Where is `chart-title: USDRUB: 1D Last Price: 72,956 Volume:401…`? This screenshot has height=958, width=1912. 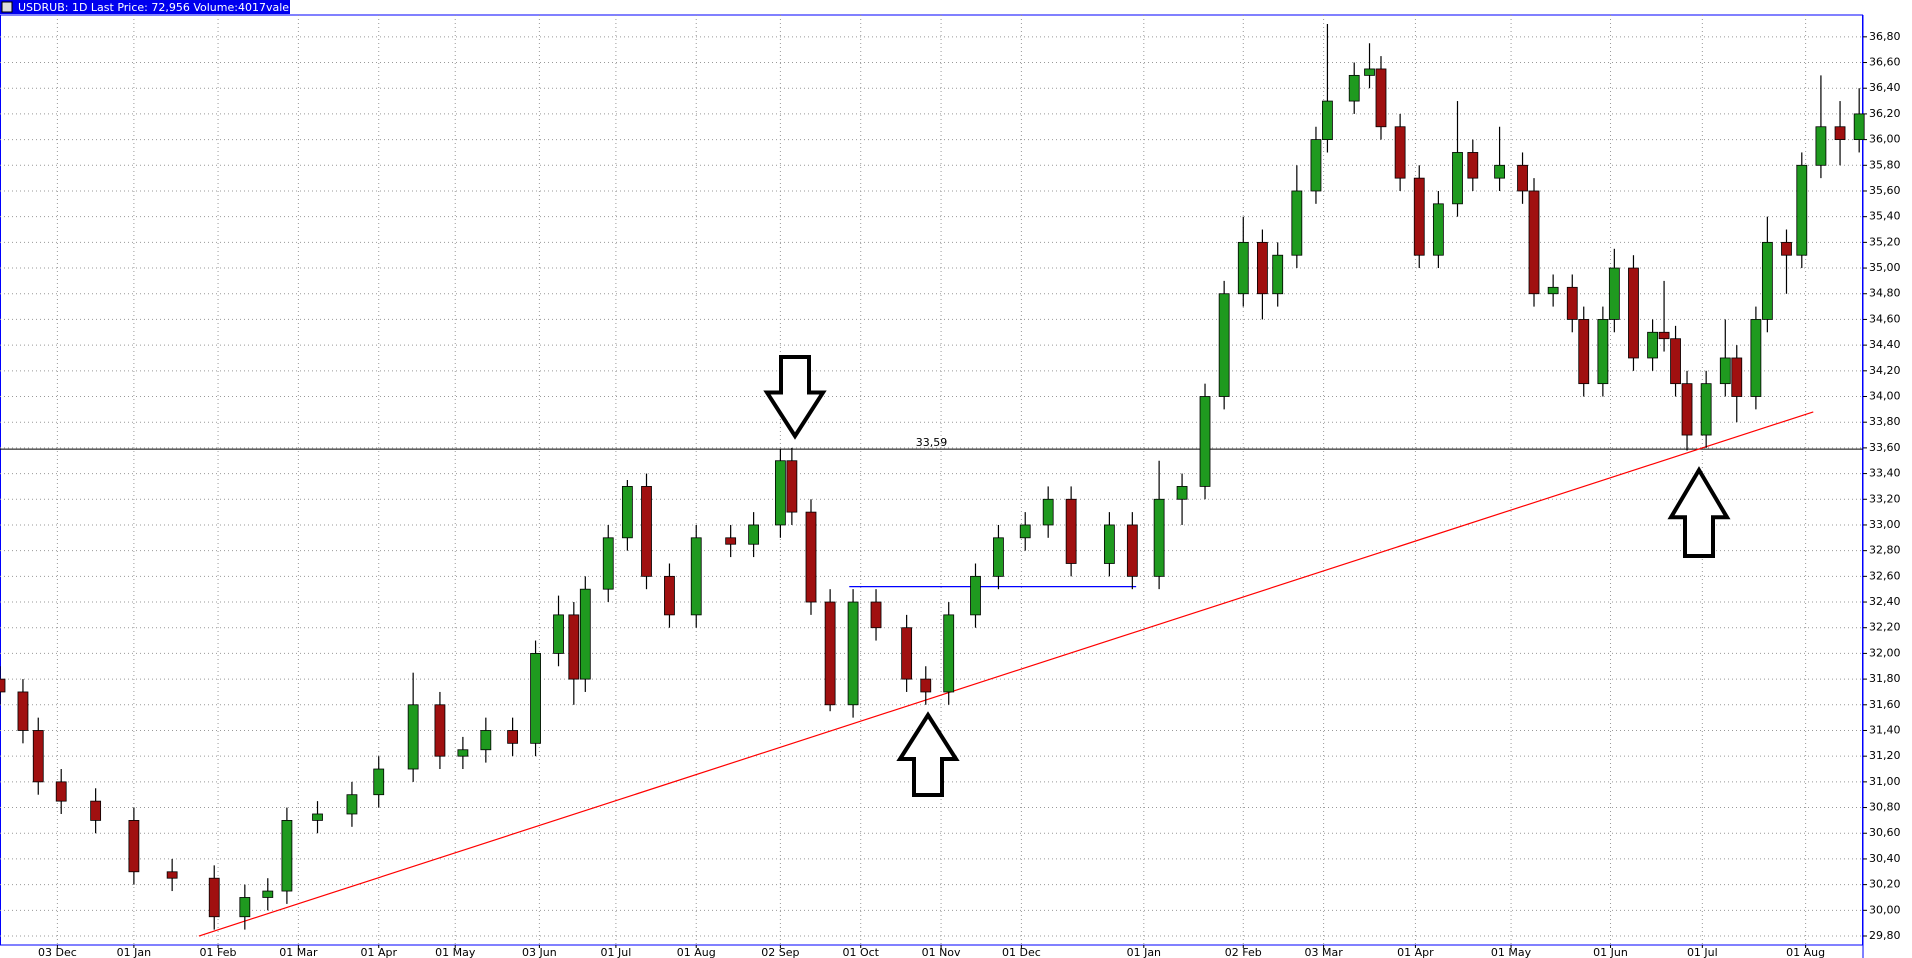 chart-title: USDRUB: 1D Last Price: 72,956 Volume:401… is located at coordinates (153, 7).